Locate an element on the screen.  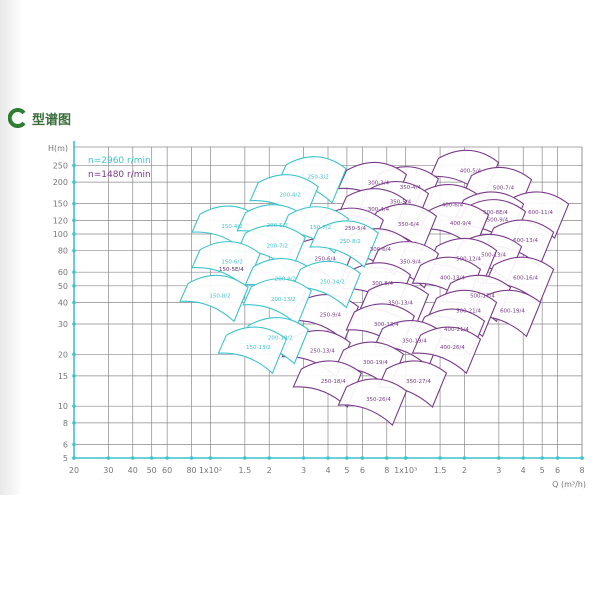
y-tick-label: 80 is located at coordinates (63, 251).